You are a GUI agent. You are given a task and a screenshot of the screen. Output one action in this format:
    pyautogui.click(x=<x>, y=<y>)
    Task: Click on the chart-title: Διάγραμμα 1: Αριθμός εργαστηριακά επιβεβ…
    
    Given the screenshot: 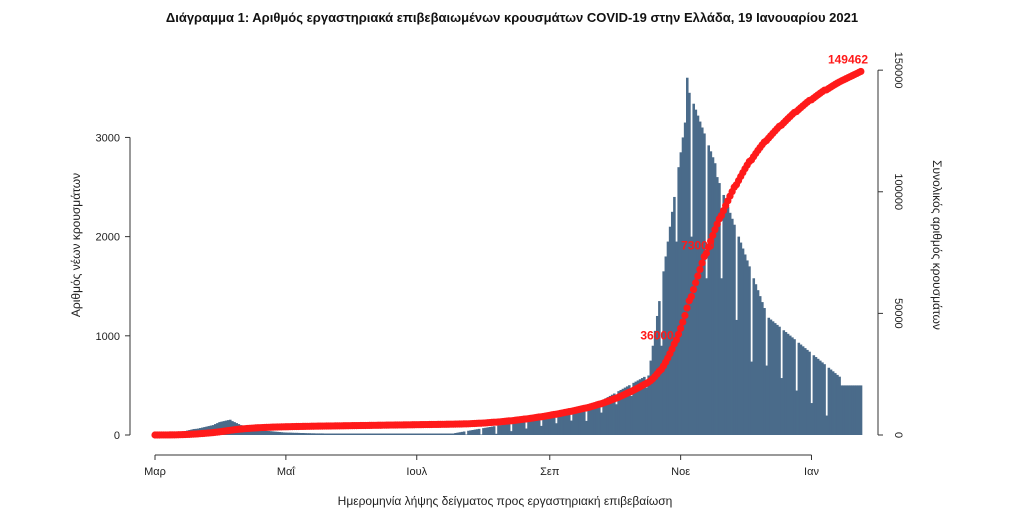 What is the action you would take?
    pyautogui.click(x=512, y=17)
    